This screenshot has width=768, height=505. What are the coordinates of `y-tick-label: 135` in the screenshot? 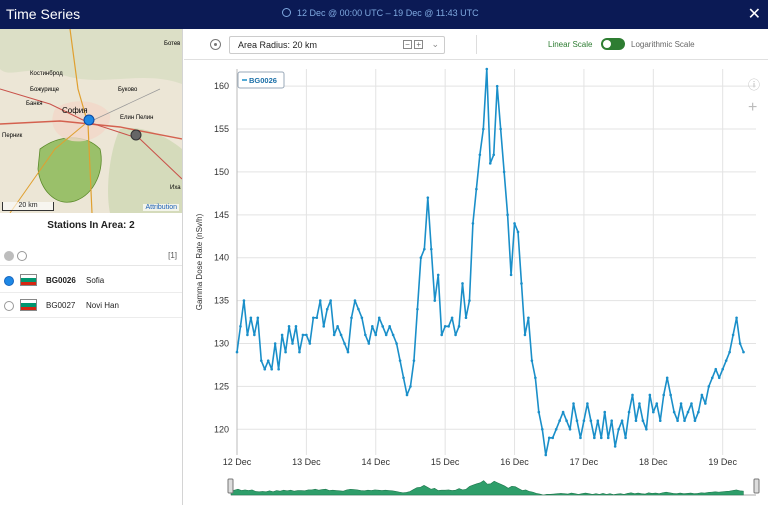 It's located at (221, 301).